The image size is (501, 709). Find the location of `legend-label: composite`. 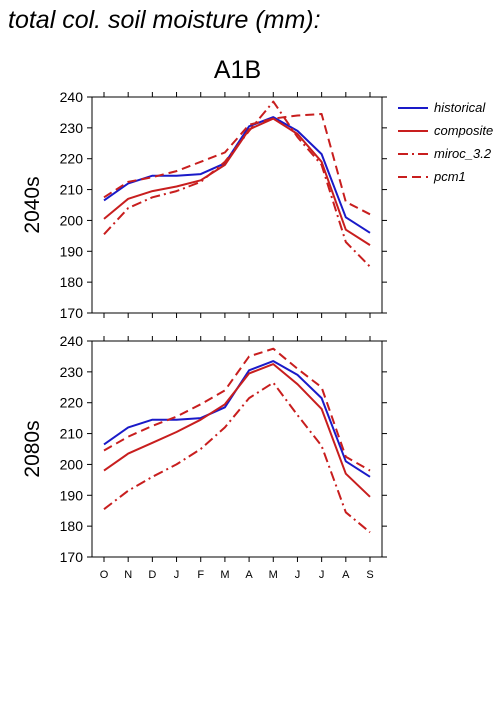

legend-label: composite is located at coordinates (464, 130).